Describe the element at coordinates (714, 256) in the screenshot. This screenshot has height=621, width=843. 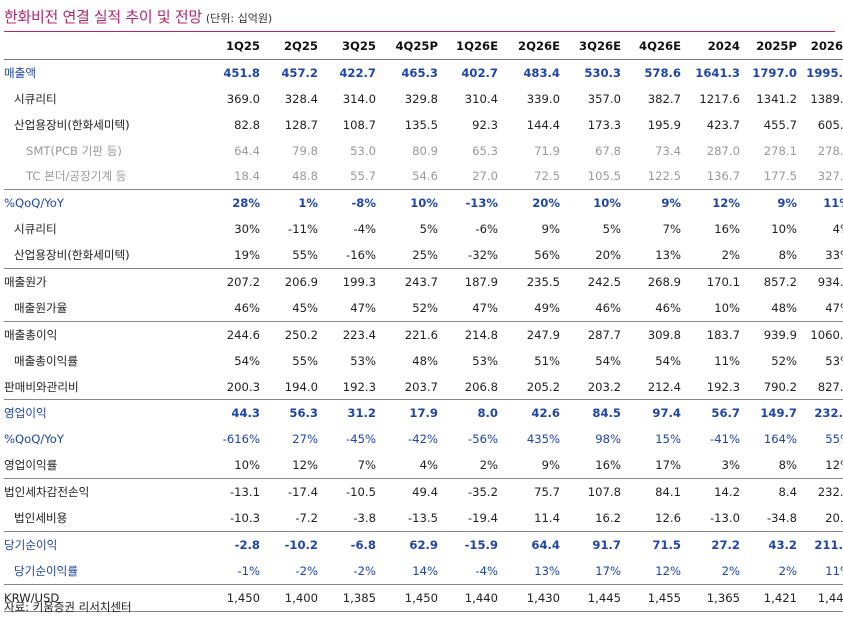
I see `value-cell: 2%` at that location.